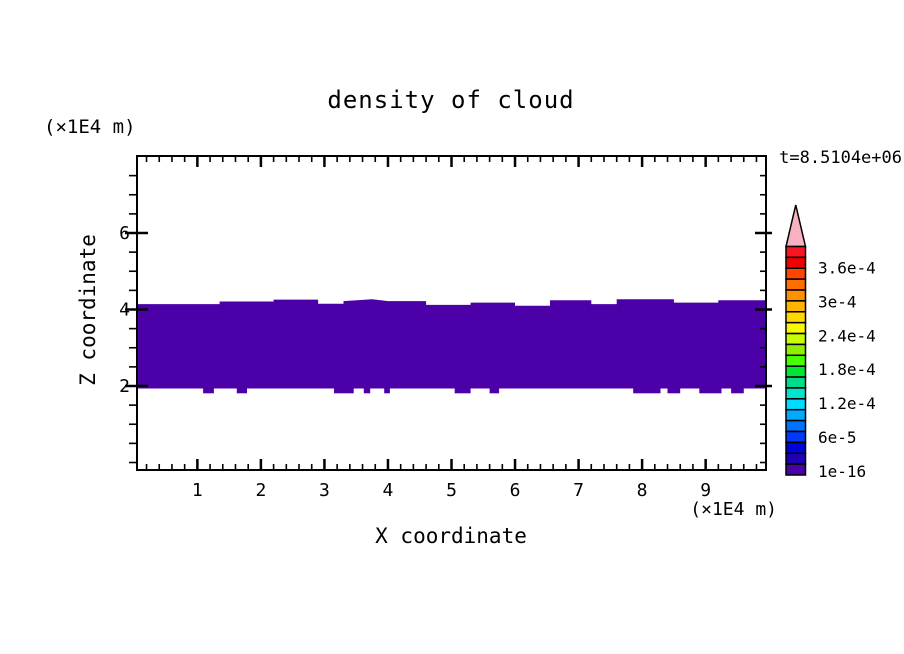 The height and width of the screenshot is (654, 904). I want to click on x-tick-label: 9, so click(705, 490).